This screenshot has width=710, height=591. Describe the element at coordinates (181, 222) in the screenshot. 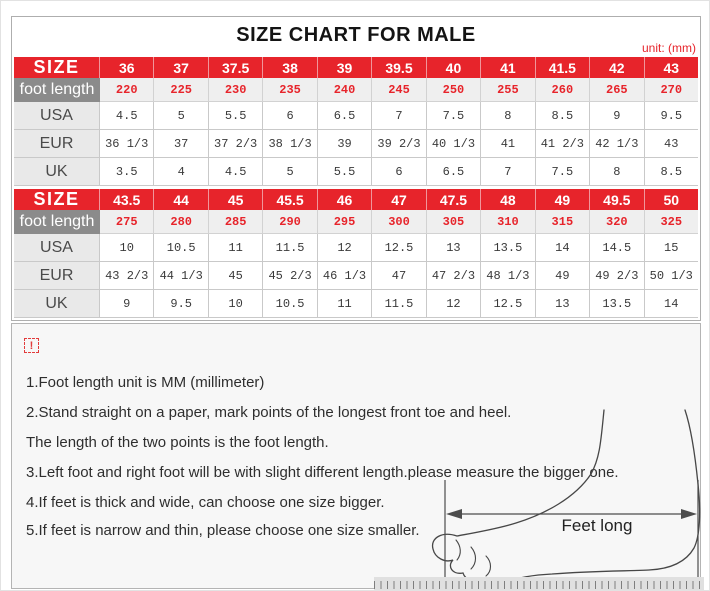

I see `table-cell: 280` at that location.